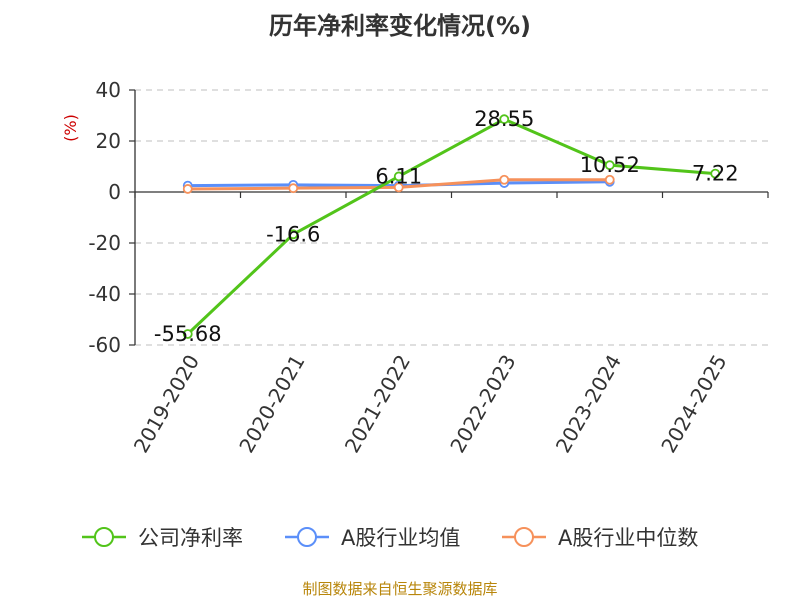 The image size is (800, 600). I want to click on y-tick-label: -20, so click(104, 243).